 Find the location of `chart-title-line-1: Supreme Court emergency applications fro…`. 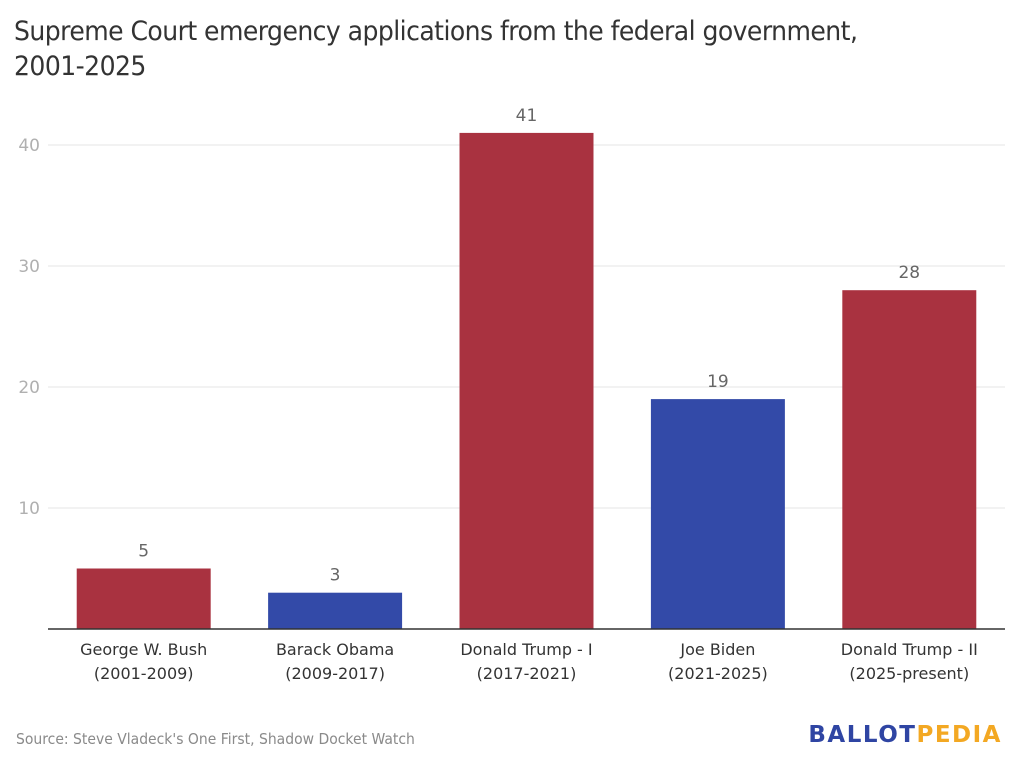

chart-title-line-1: Supreme Court emergency applications fro… is located at coordinates (436, 31).